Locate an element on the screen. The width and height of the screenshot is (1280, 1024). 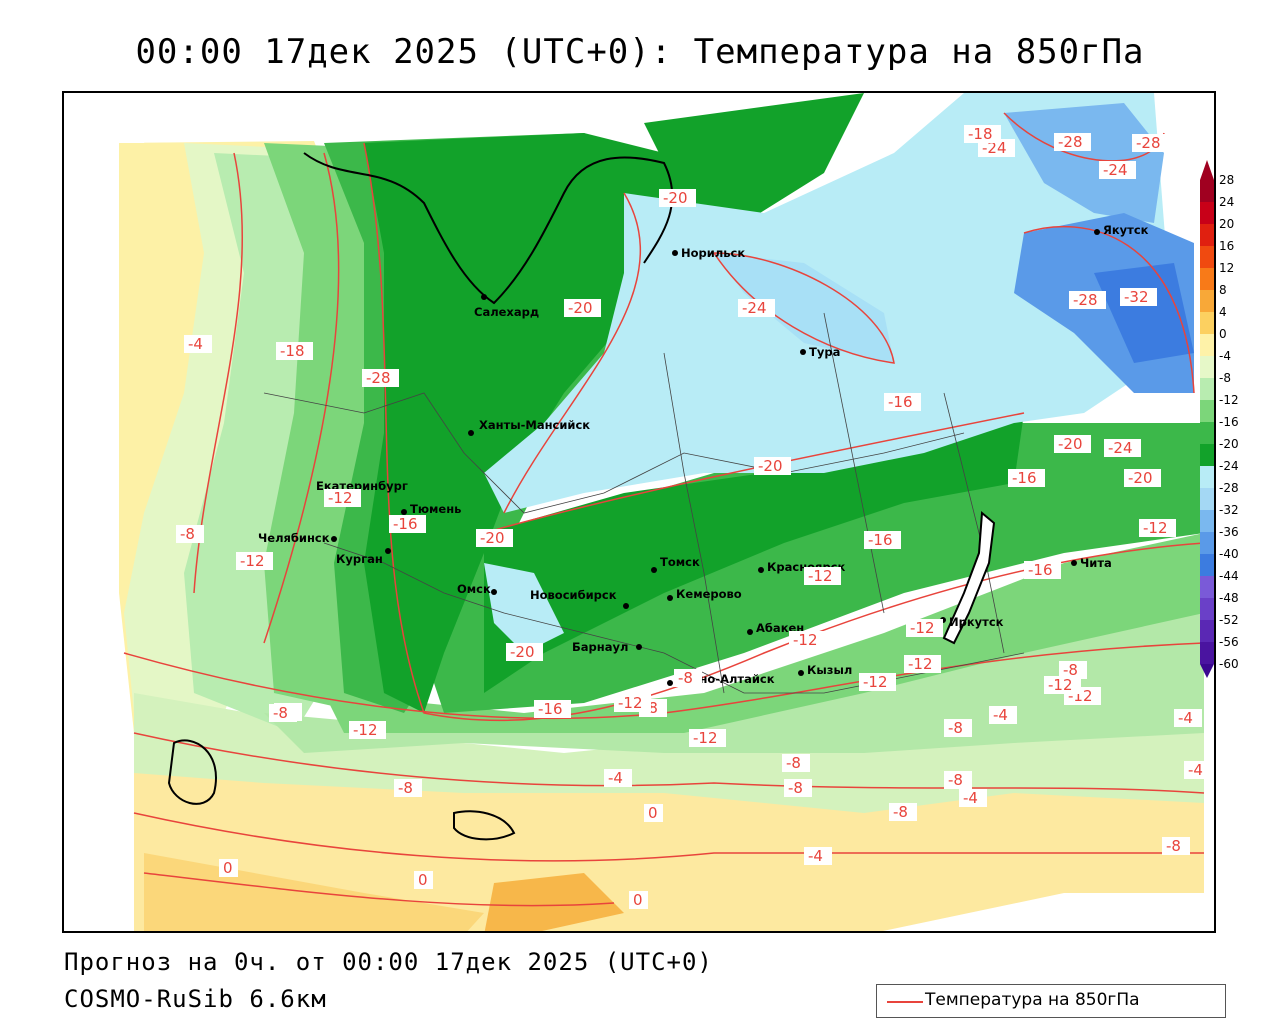
legend-label: Температура на 850гПа is located at coordinates (1032, 1000).